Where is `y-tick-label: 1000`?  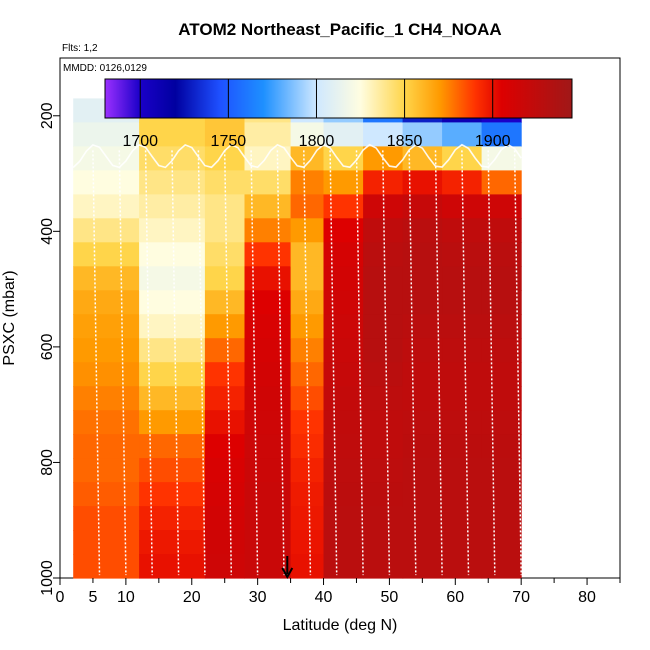 y-tick-label: 1000 is located at coordinates (47, 578).